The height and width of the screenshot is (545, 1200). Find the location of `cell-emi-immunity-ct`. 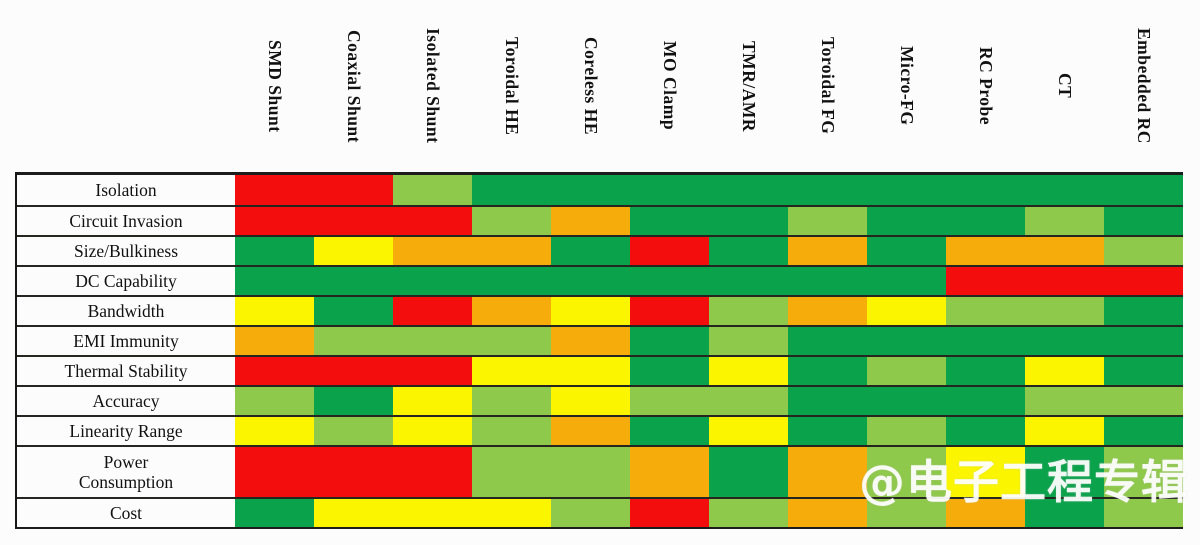

cell-emi-immunity-ct is located at coordinates (1064, 341).